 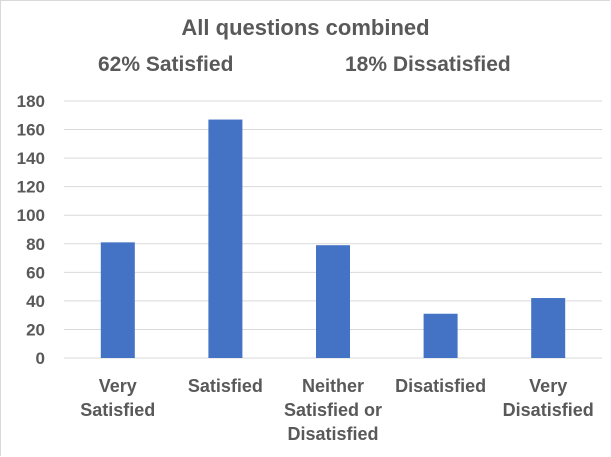 I want to click on y-tick-label: 120, so click(x=31, y=187).